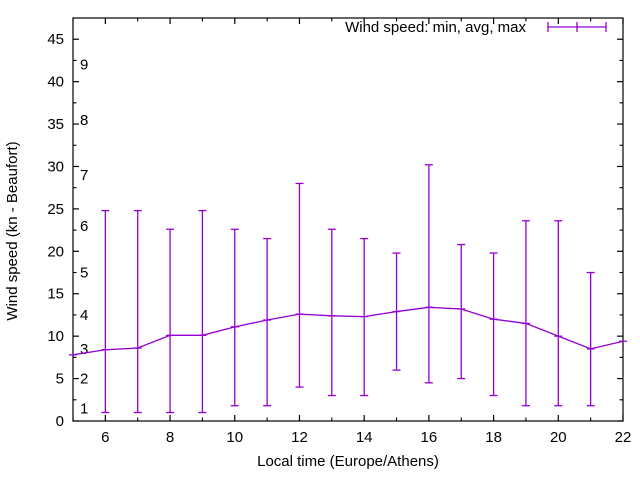 Image resolution: width=640 pixels, height=480 pixels. What do you see at coordinates (60, 421) in the screenshot?
I see `y-tick-label-knots: 0` at bounding box center [60, 421].